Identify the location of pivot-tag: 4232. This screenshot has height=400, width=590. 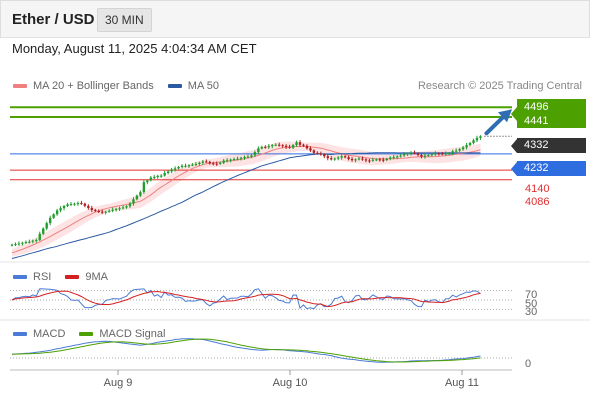
(548, 168).